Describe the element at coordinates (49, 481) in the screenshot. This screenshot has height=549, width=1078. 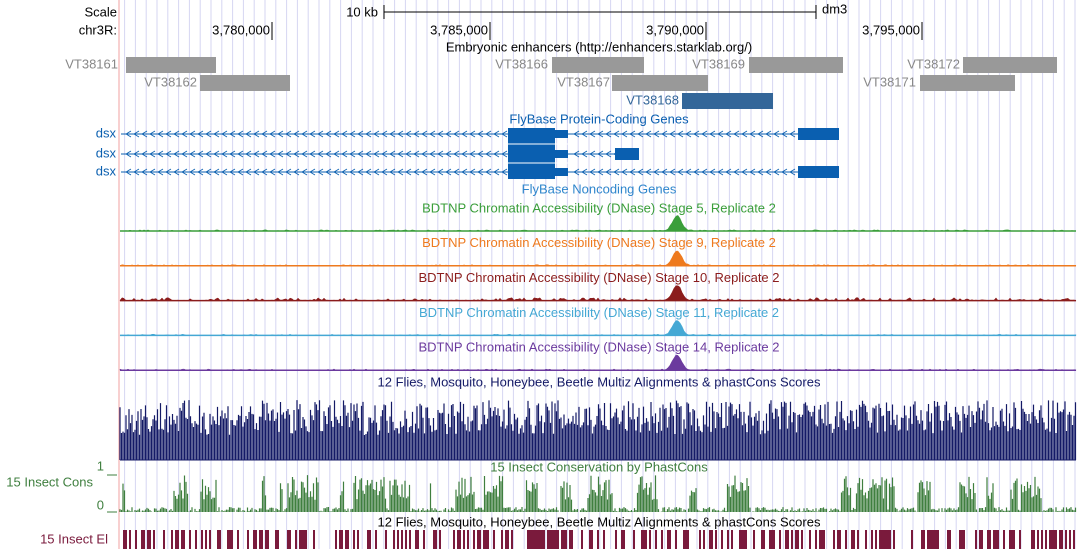
I see `side-label: 15 Insect Cons` at that location.